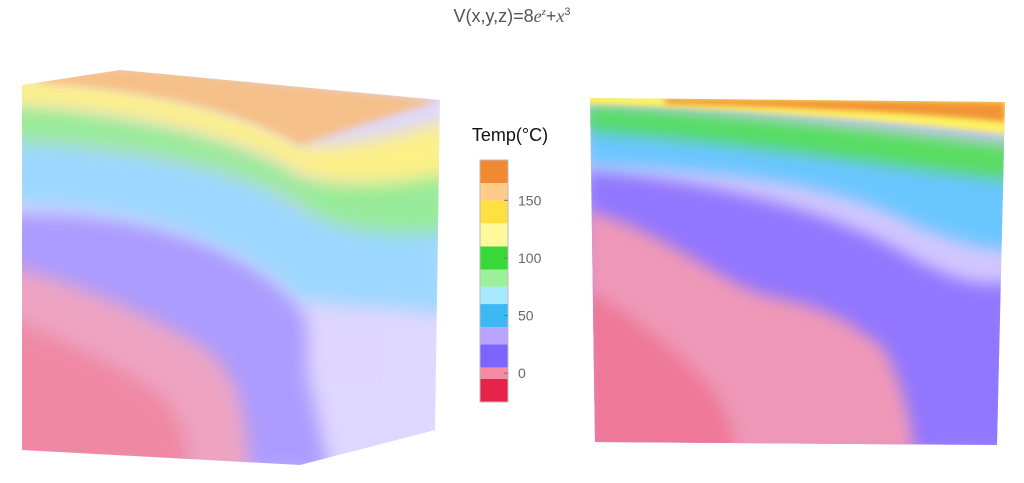  Describe the element at coordinates (512, 16) in the screenshot. I see `chart-title: V(x,y,z)=8ez+x3` at that location.